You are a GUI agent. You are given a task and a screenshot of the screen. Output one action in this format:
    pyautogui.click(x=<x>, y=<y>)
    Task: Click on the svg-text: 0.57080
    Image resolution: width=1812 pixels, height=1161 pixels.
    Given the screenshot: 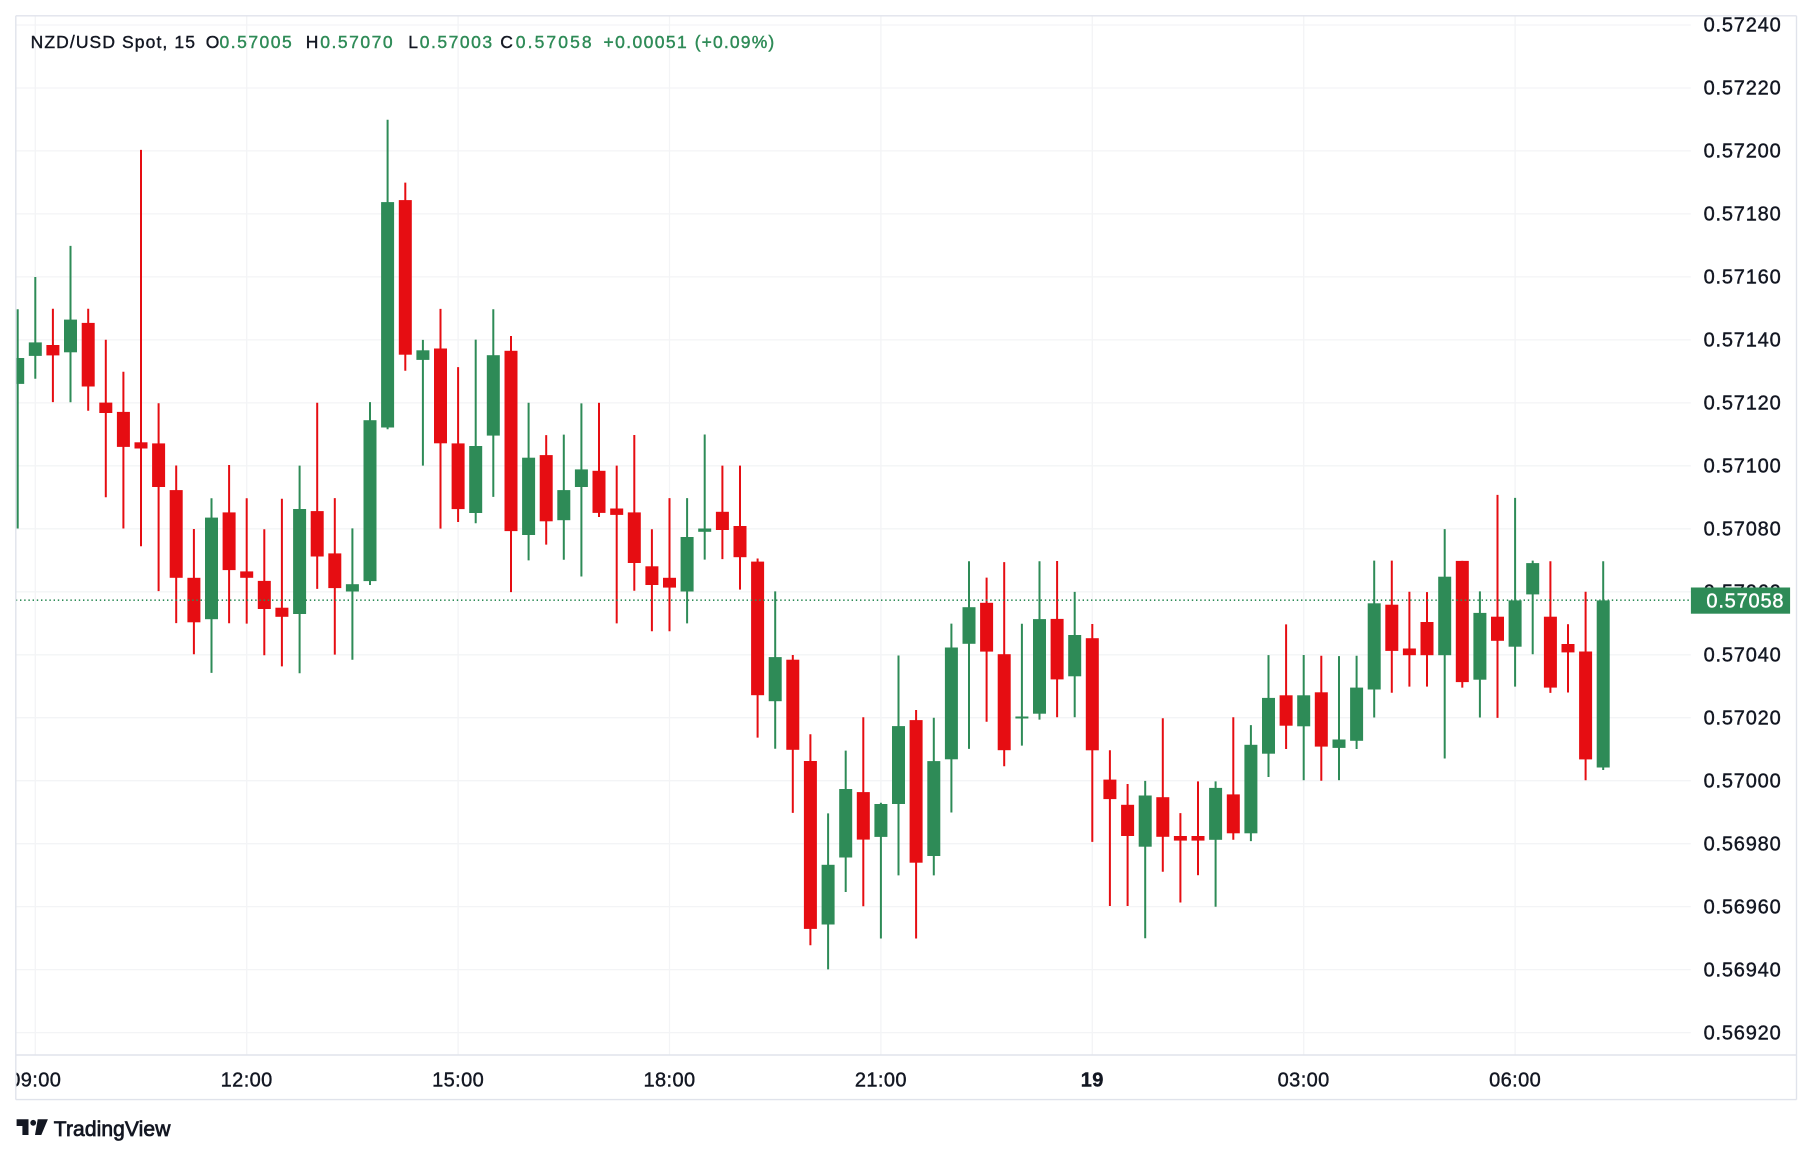 What is the action you would take?
    pyautogui.click(x=1743, y=530)
    